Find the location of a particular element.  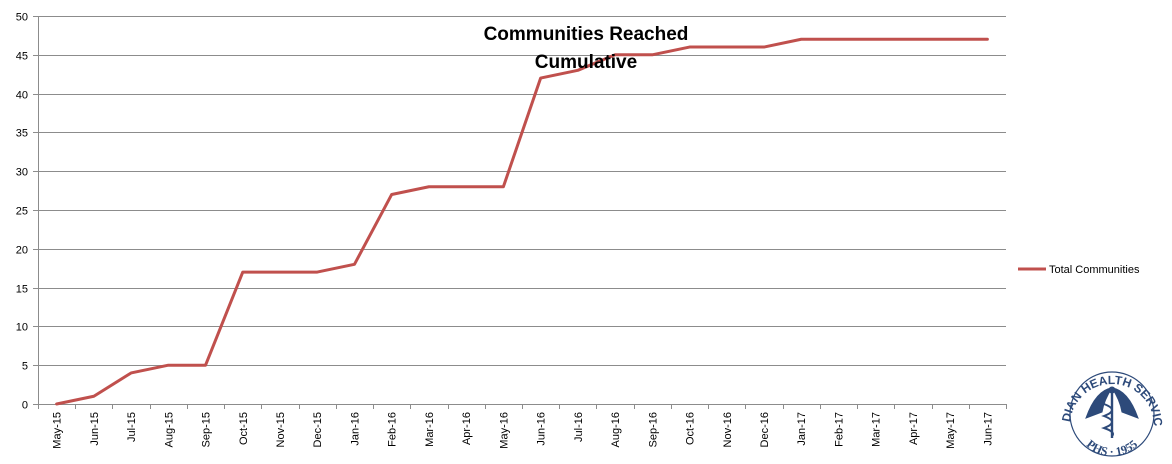

chart-title: Communities Reached Cumulative is located at coordinates (586, 48).